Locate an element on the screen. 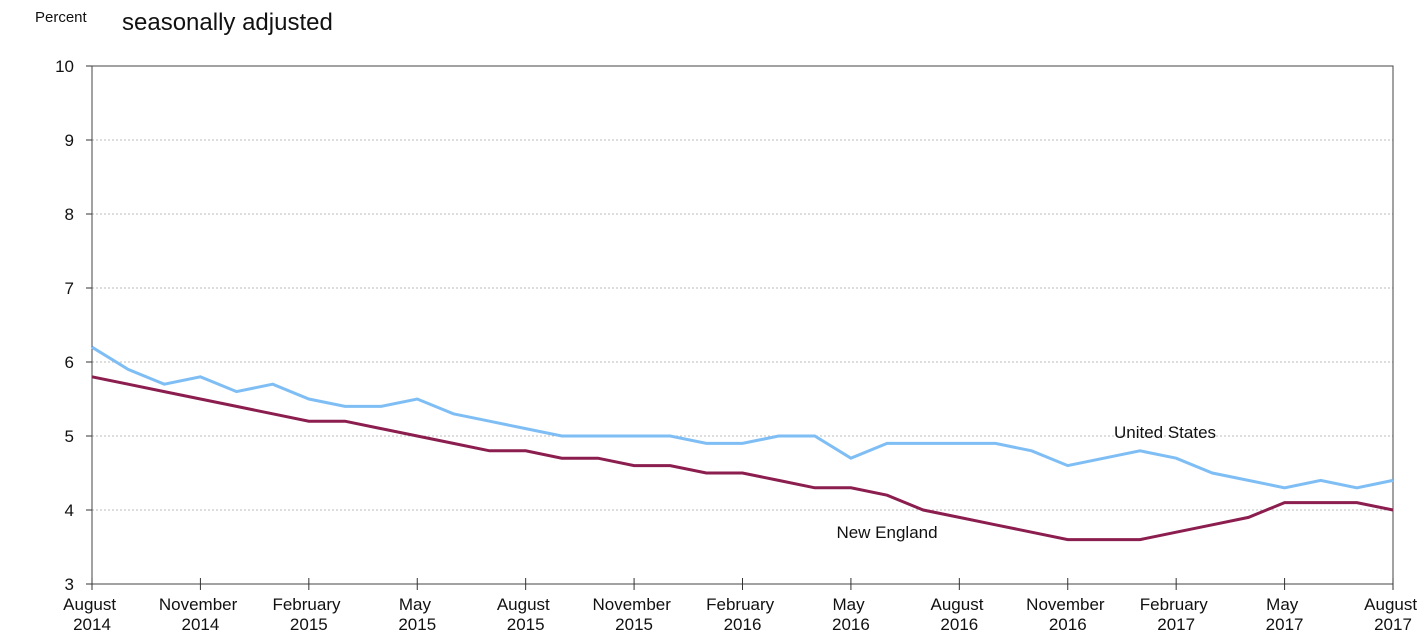 The height and width of the screenshot is (639, 1427). y-tick-label: 4 is located at coordinates (69, 510).